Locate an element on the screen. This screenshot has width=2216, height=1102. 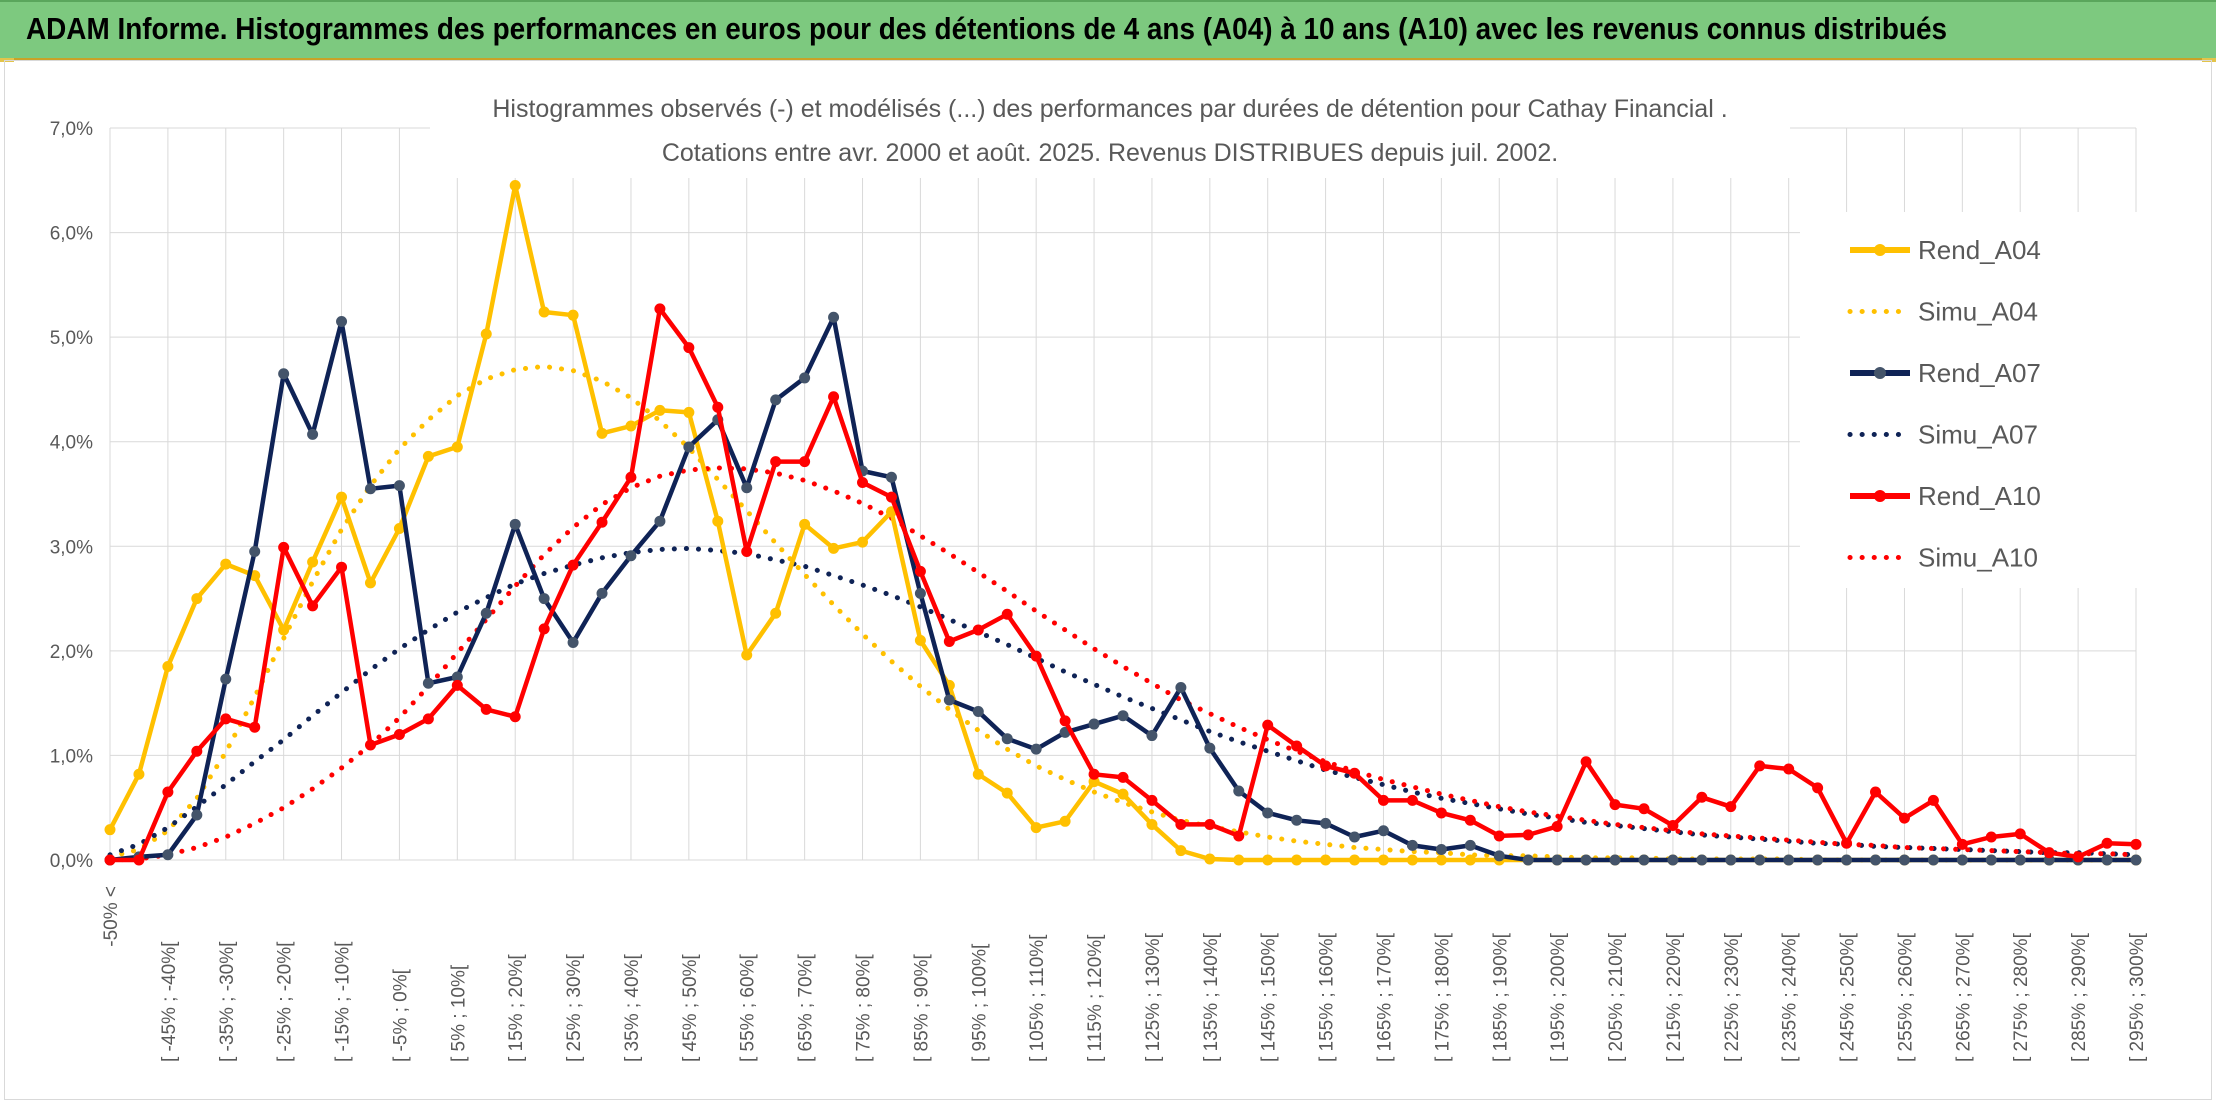
legend-label-Rend_A07: Rend_A07 is located at coordinates (1979, 373).